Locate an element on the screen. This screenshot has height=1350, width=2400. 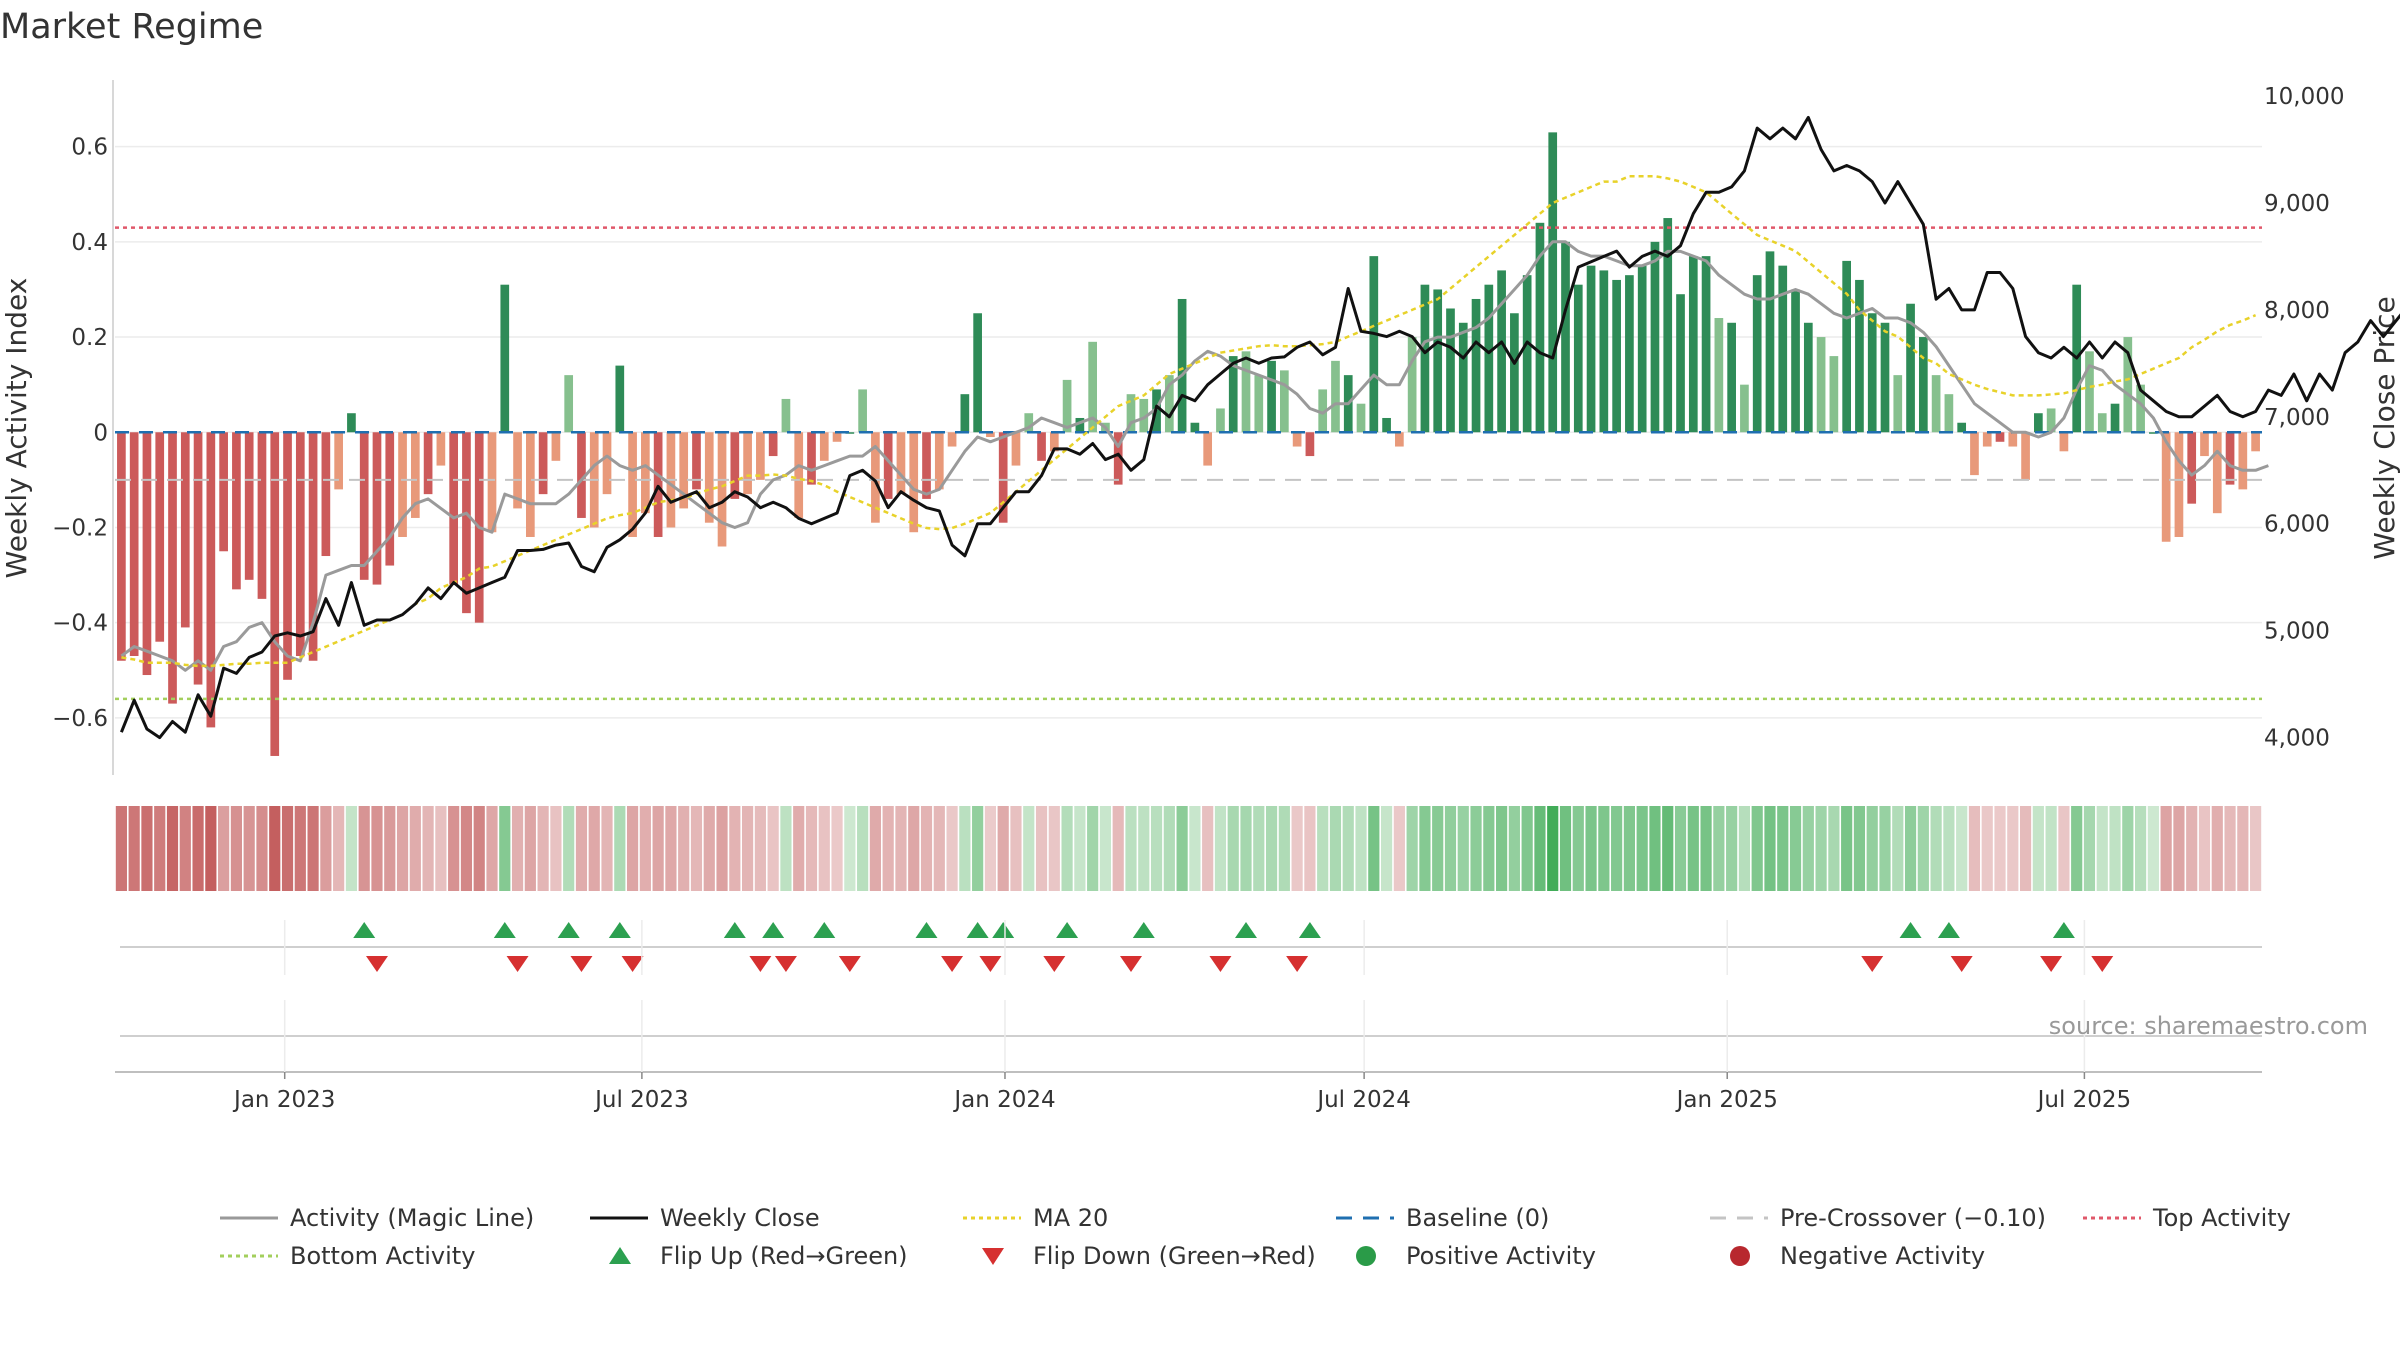
legend-item: Flip Up (Red→Green) is located at coordinates (758, 1256).